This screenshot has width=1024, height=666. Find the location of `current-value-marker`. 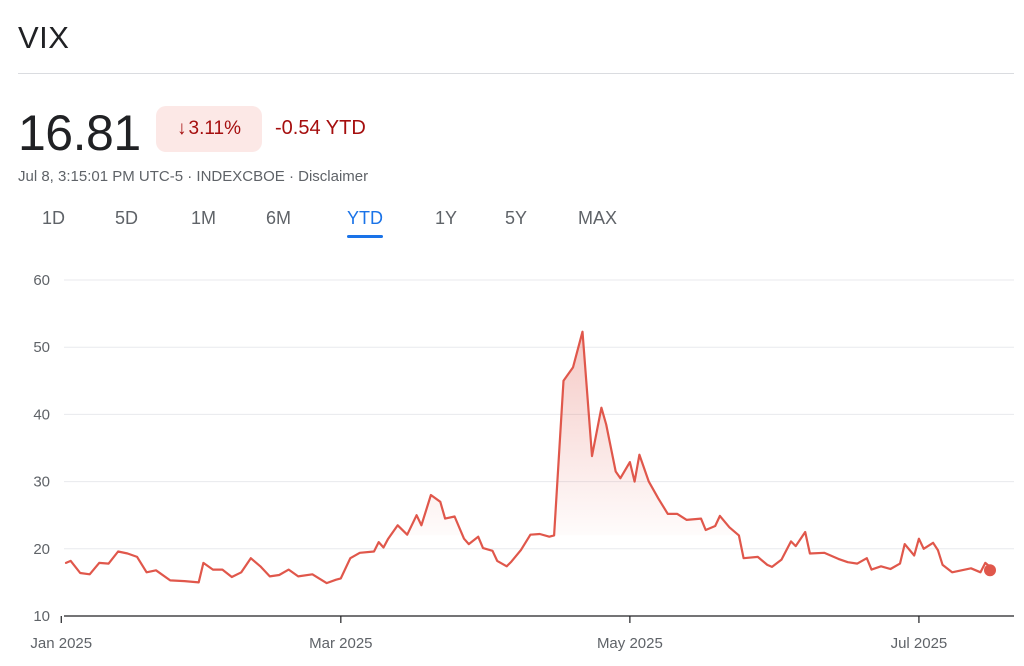

current-value-marker is located at coordinates (990, 570).